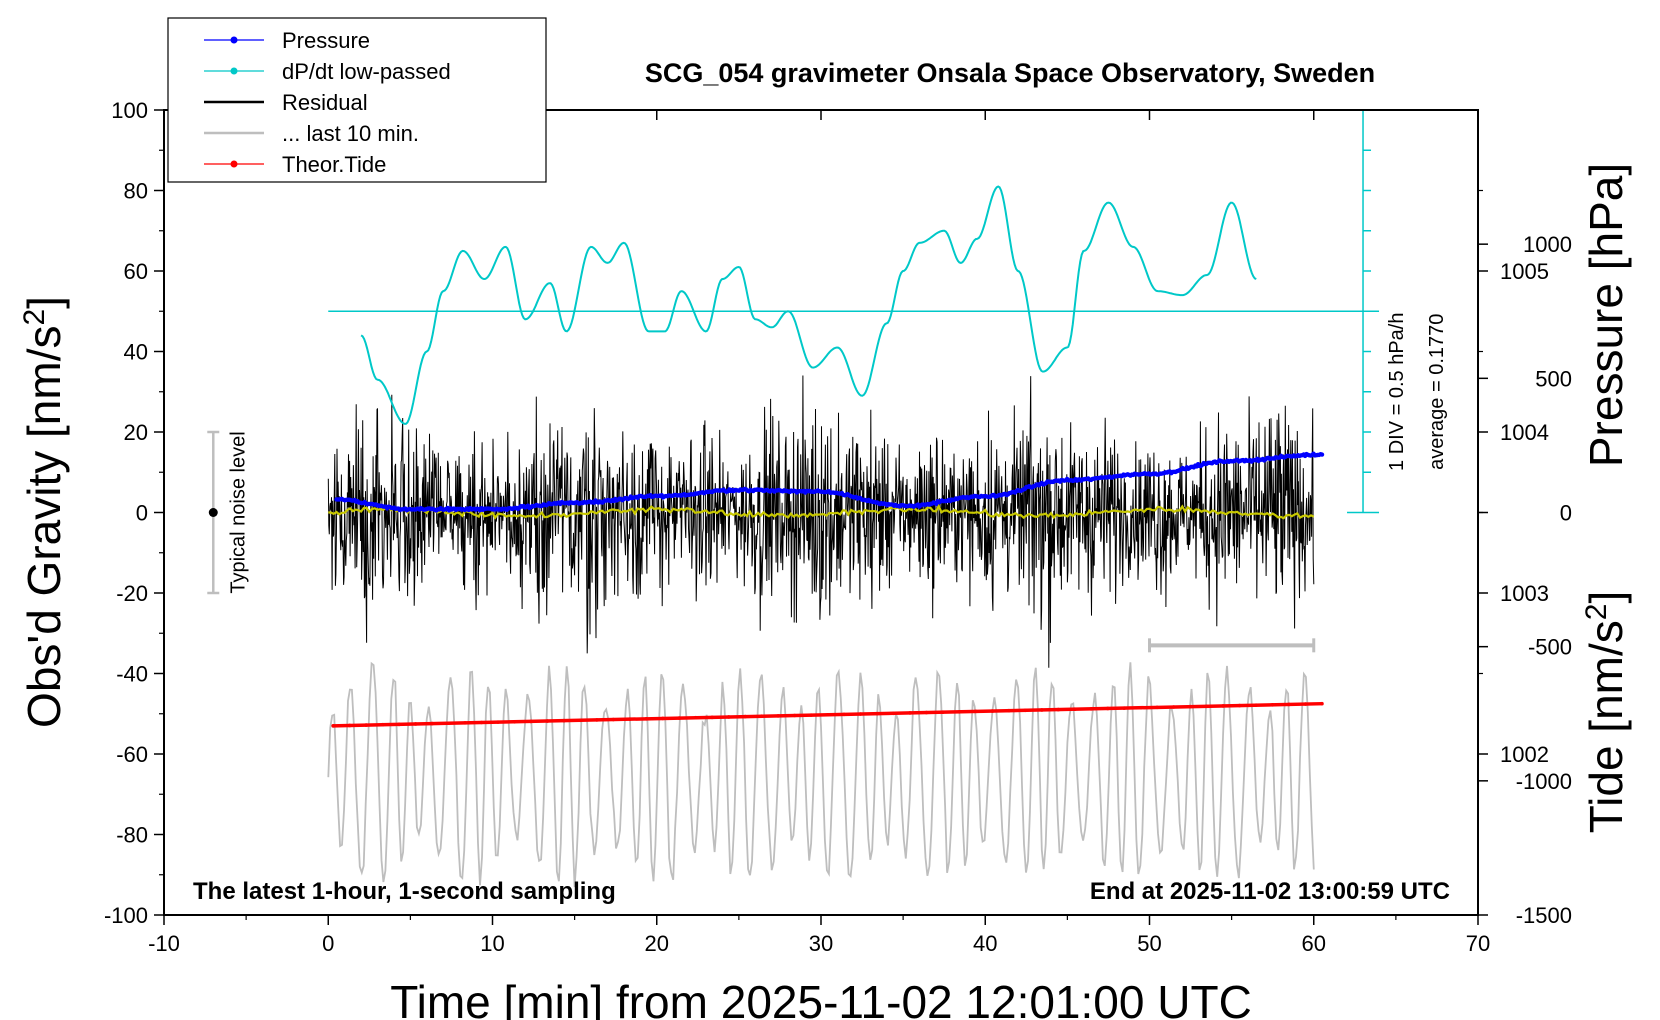 This screenshot has height=1020, width=1660. What do you see at coordinates (1544, 915) in the screenshot?
I see `tide-tick-label: -1500` at bounding box center [1544, 915].